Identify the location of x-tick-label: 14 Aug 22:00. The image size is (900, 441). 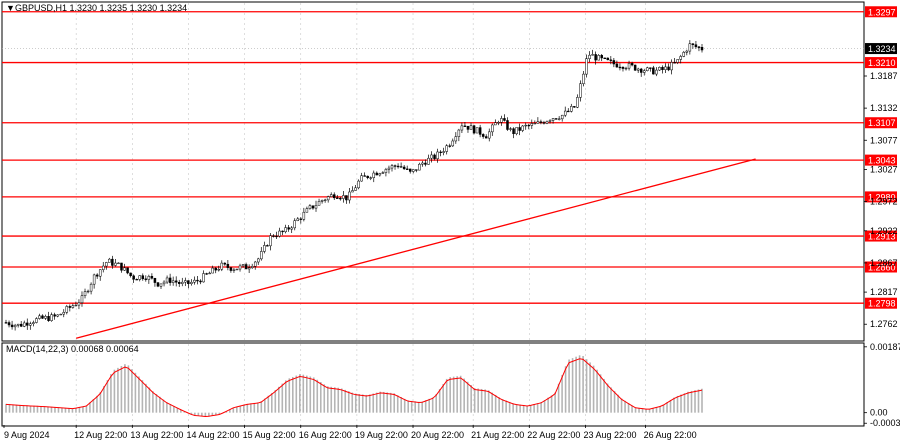
(212, 435).